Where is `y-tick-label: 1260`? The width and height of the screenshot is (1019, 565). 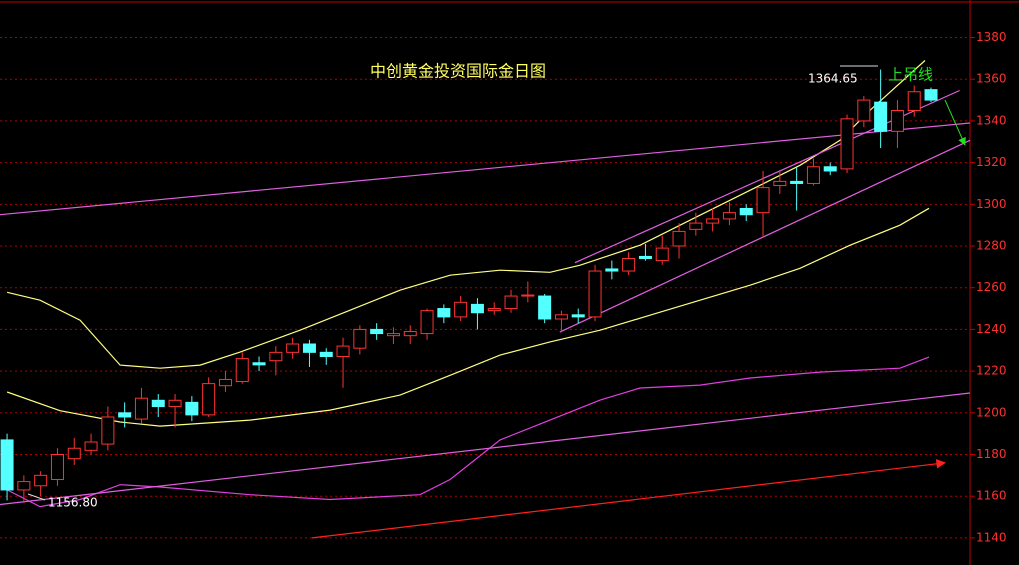
y-tick-label: 1260 is located at coordinates (991, 287).